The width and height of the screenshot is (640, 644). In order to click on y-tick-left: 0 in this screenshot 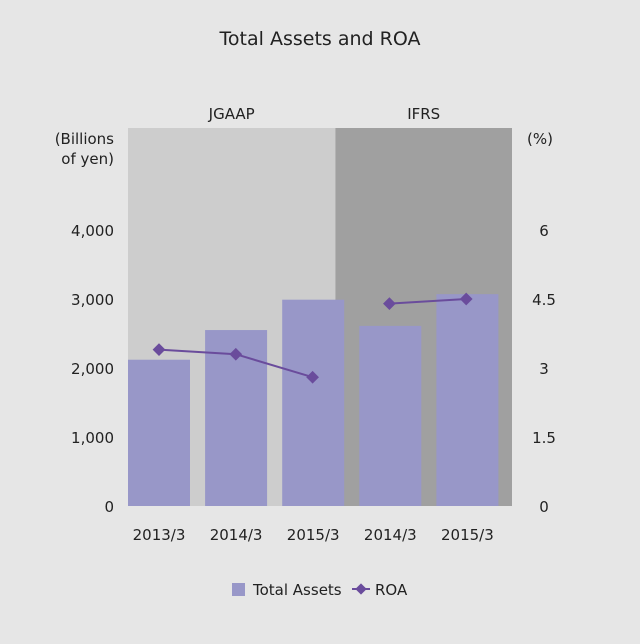, I will do `click(109, 507)`.